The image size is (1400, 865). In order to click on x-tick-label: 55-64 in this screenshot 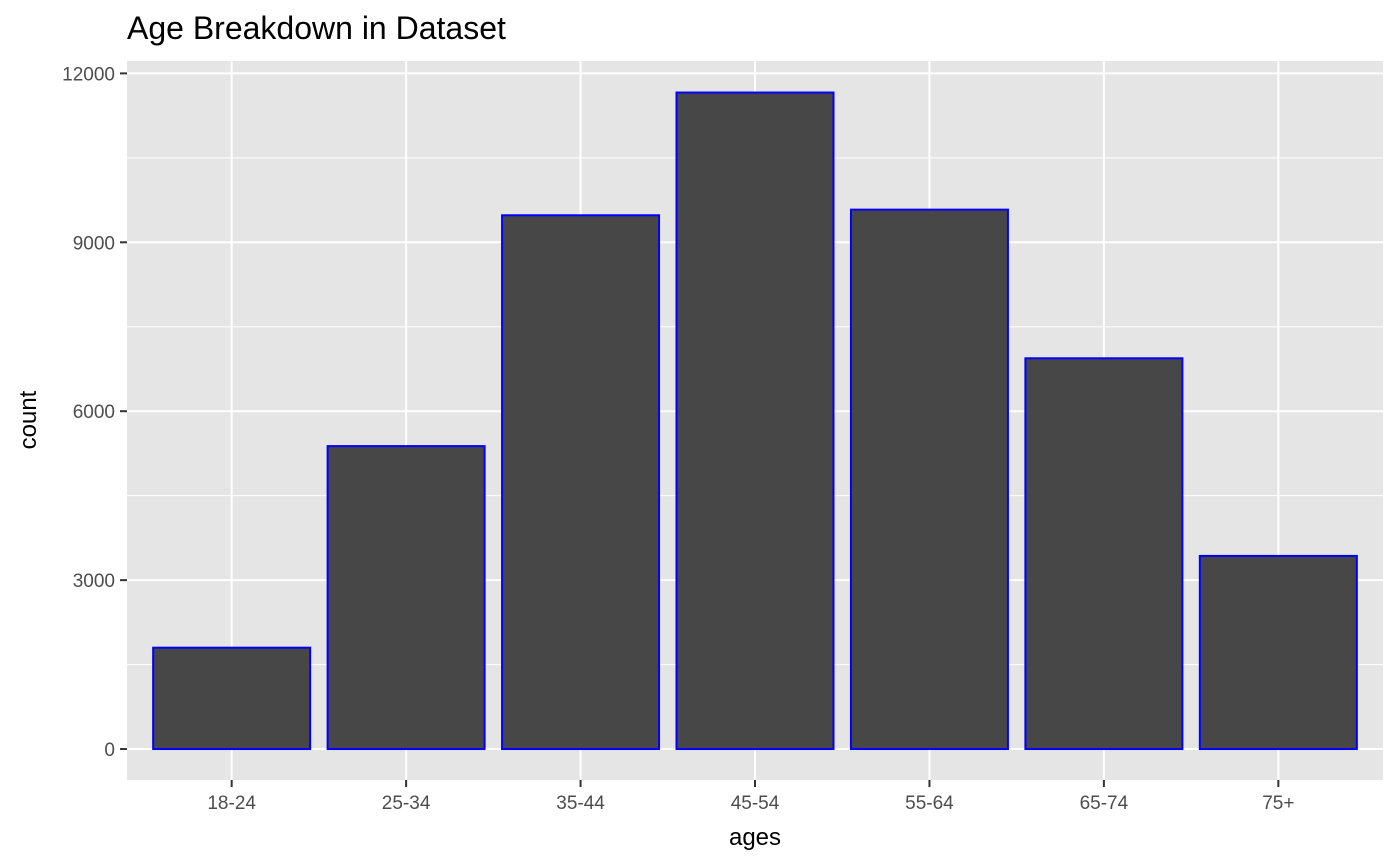, I will do `click(929, 803)`.